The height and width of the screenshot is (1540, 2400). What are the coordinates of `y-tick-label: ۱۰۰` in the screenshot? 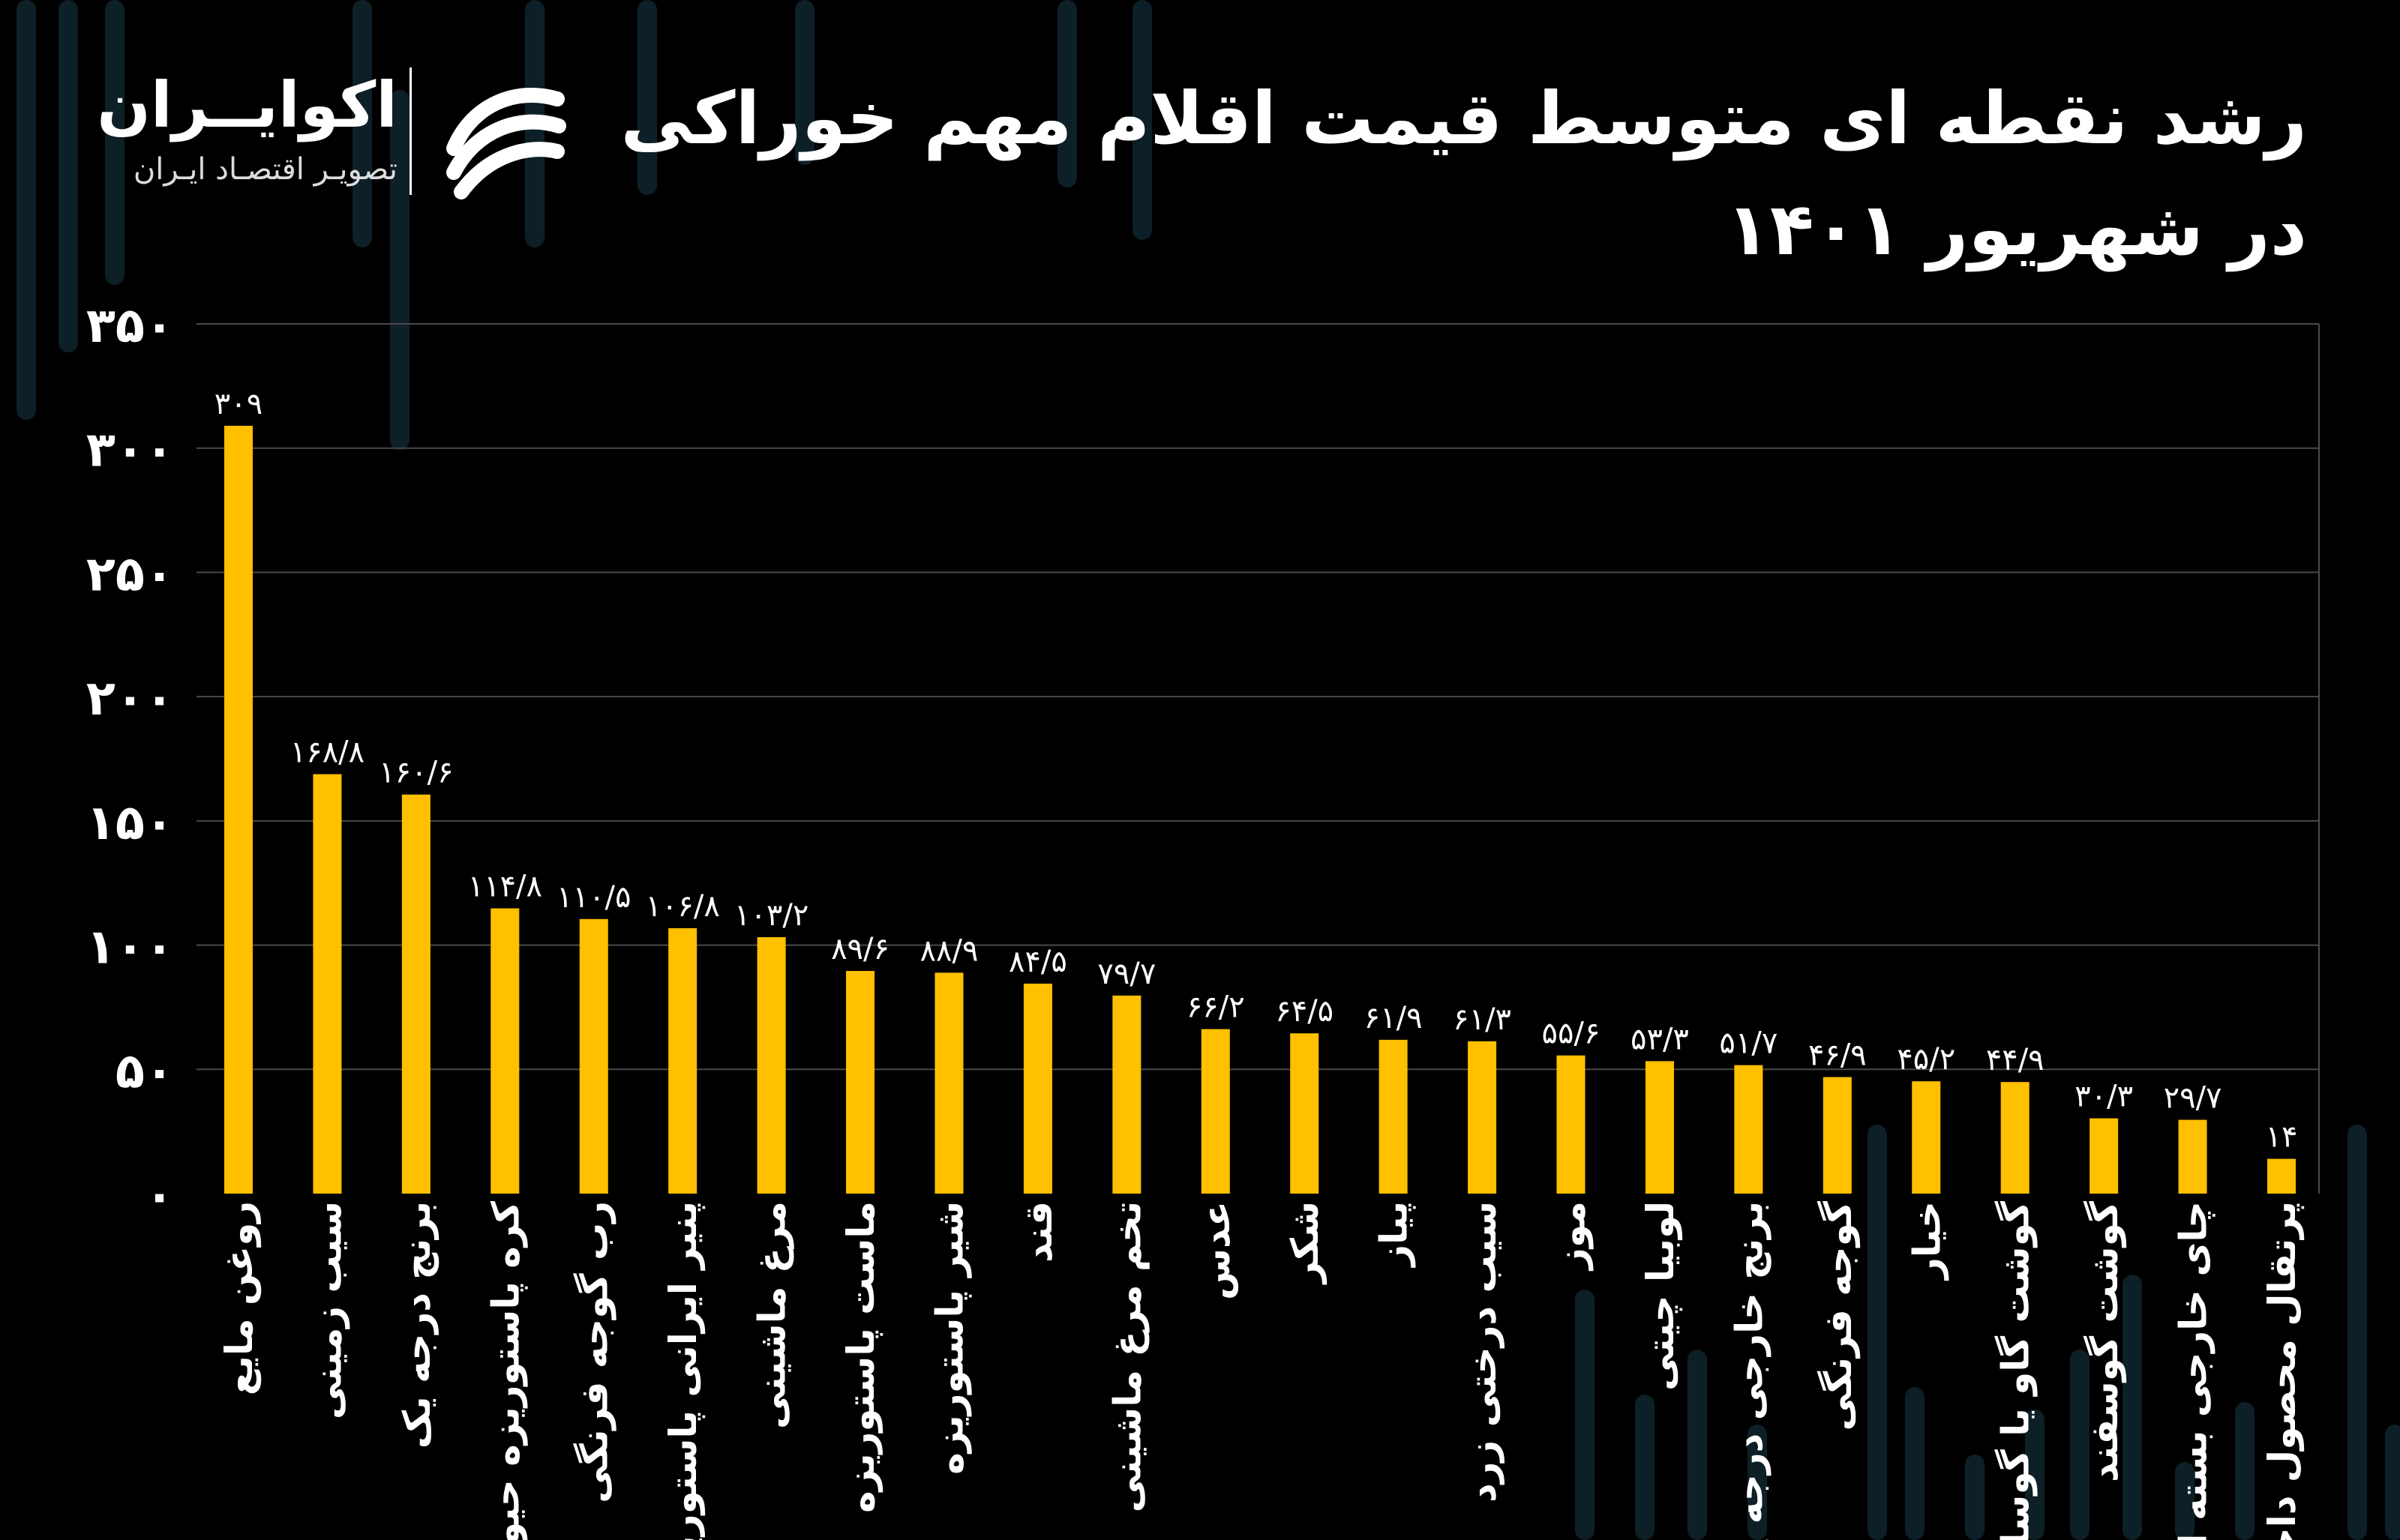 It's located at (130, 947).